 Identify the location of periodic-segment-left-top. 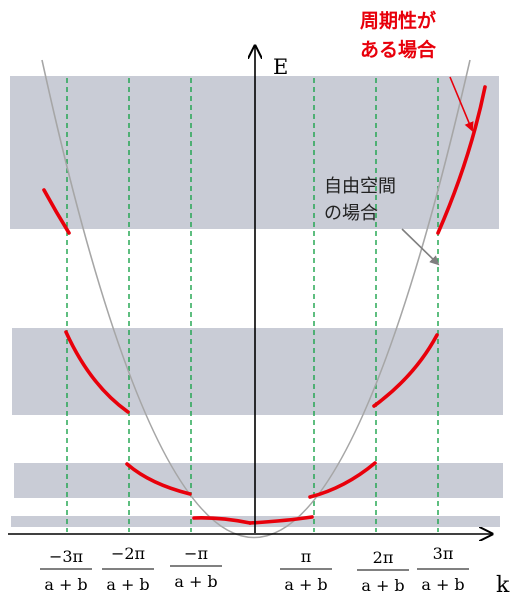
(56, 211).